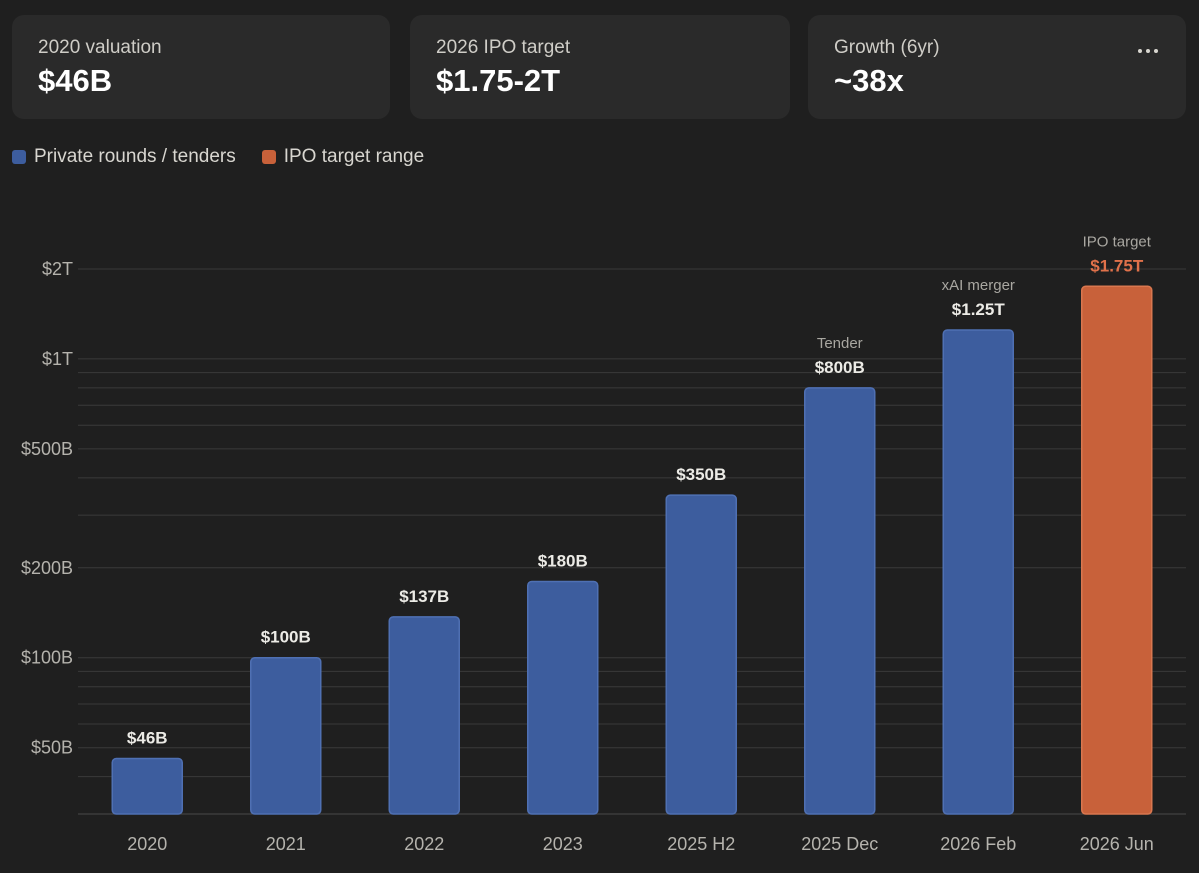 The width and height of the screenshot is (1199, 873). What do you see at coordinates (47, 658) in the screenshot?
I see `y-tick-label: $100B` at bounding box center [47, 658].